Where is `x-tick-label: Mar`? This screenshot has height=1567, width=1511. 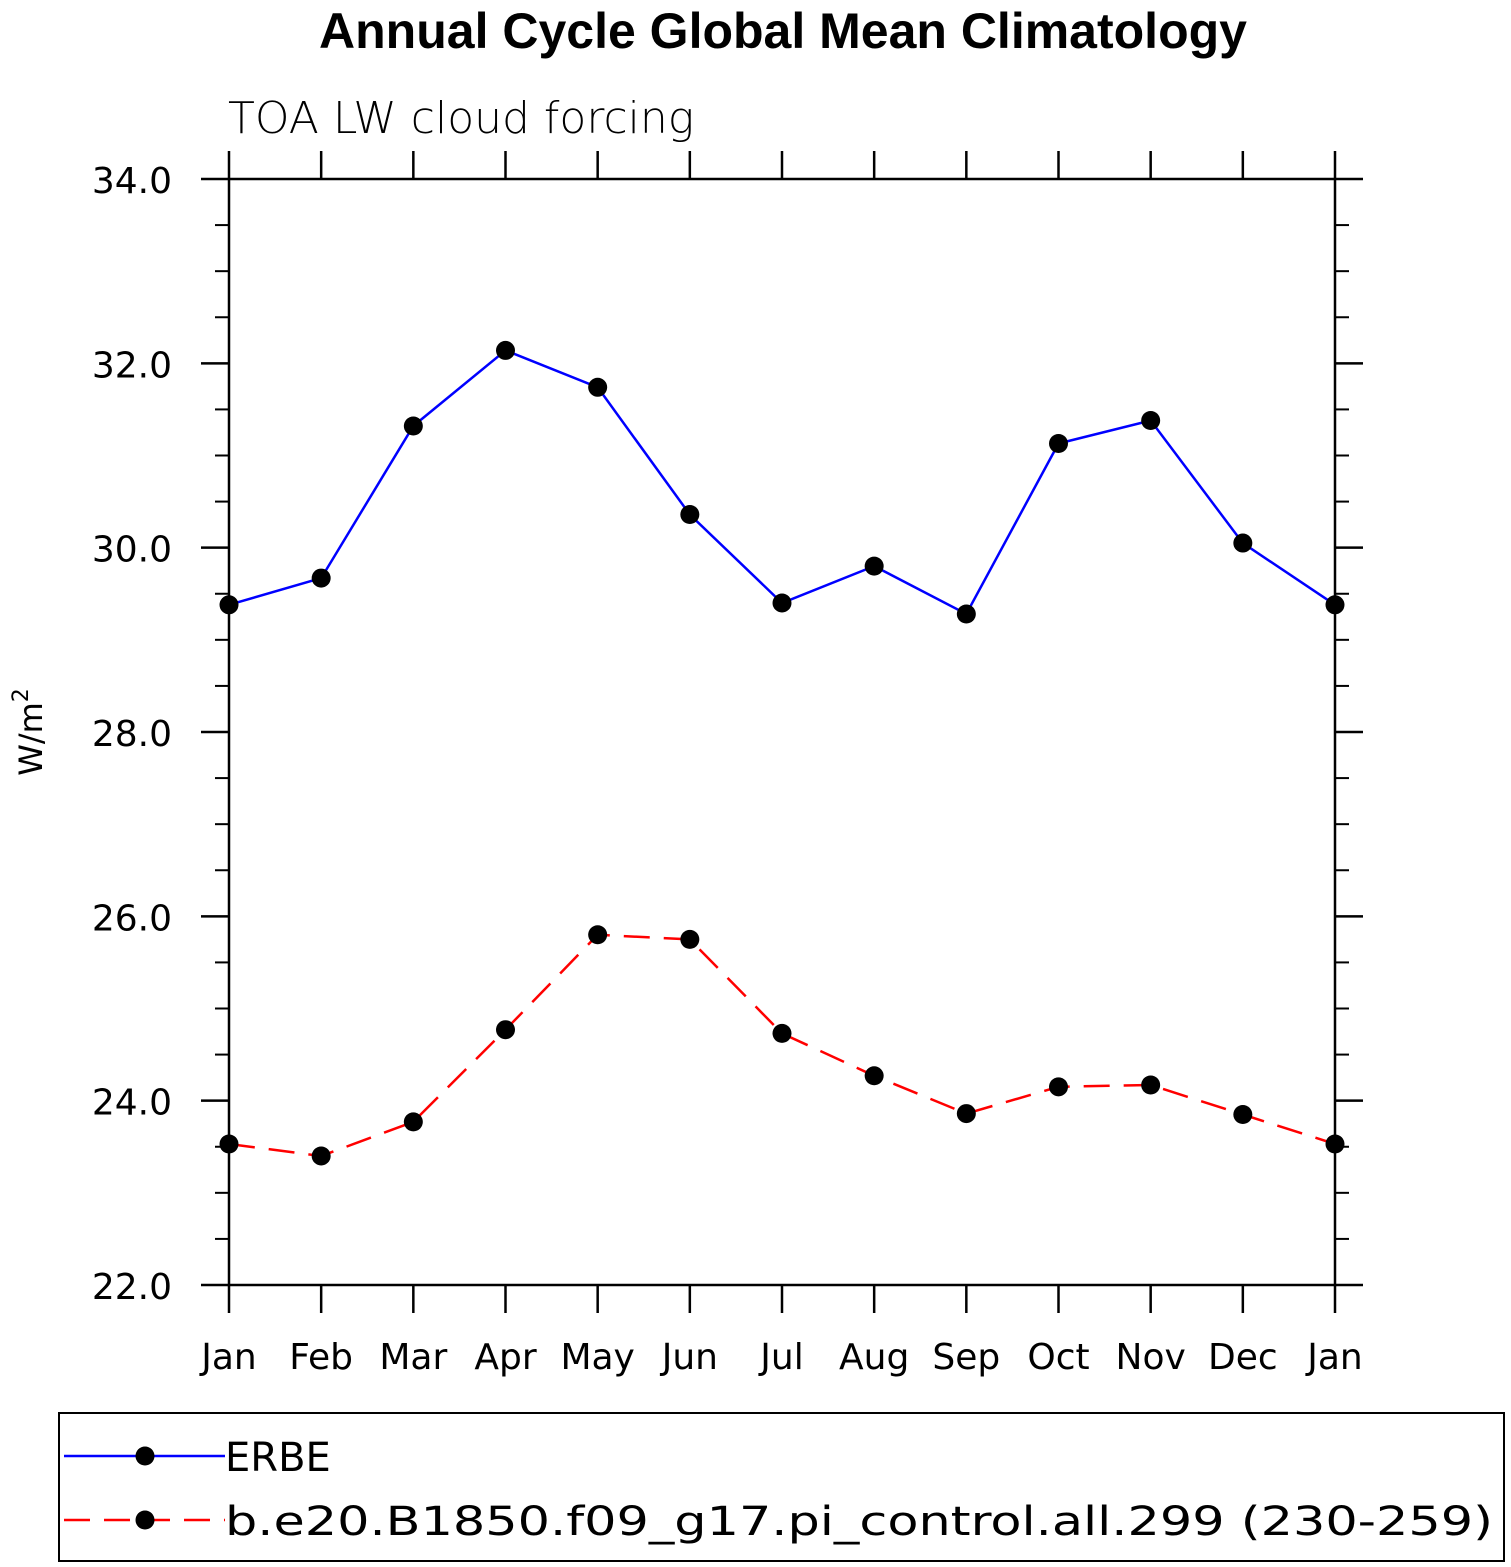 x-tick-label: Mar is located at coordinates (413, 1357).